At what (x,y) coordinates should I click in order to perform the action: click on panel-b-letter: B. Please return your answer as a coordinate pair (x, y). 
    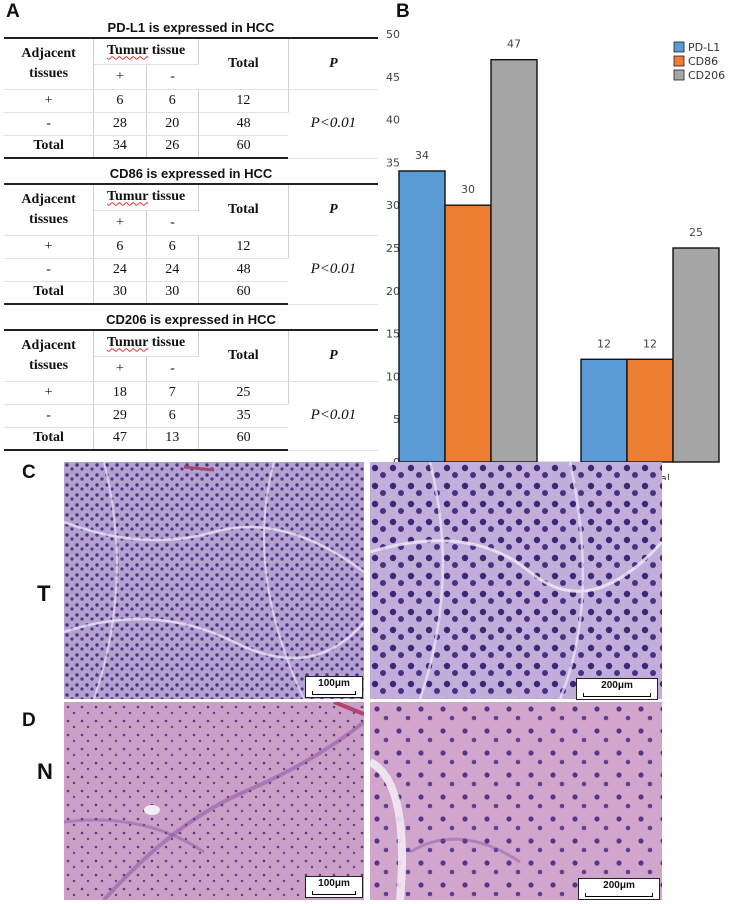
    Looking at the image, I should click on (403, 11).